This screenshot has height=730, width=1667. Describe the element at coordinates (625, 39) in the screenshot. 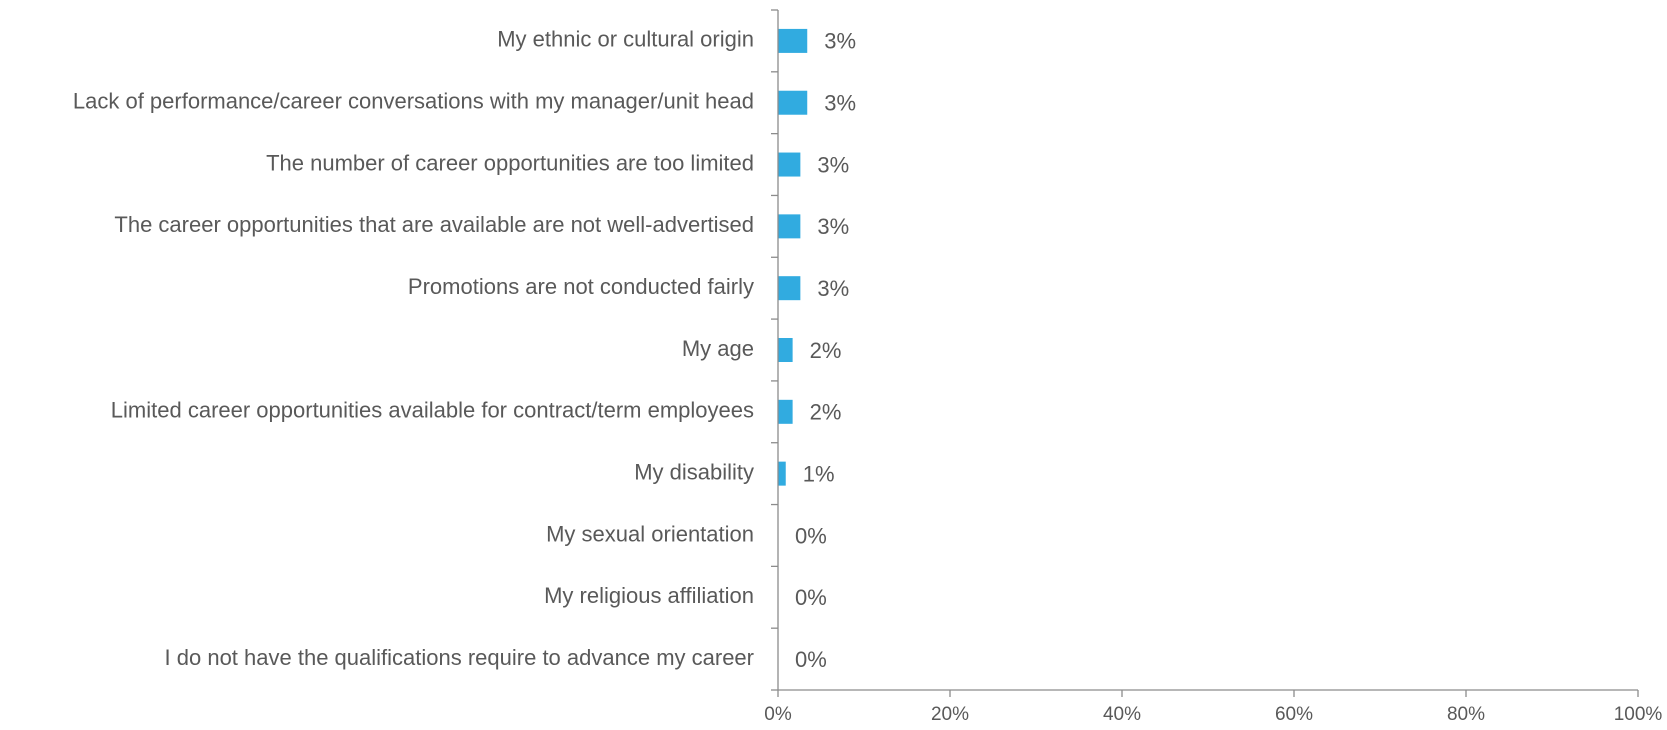

I see `category-label: My ethnic or cultural origin` at that location.